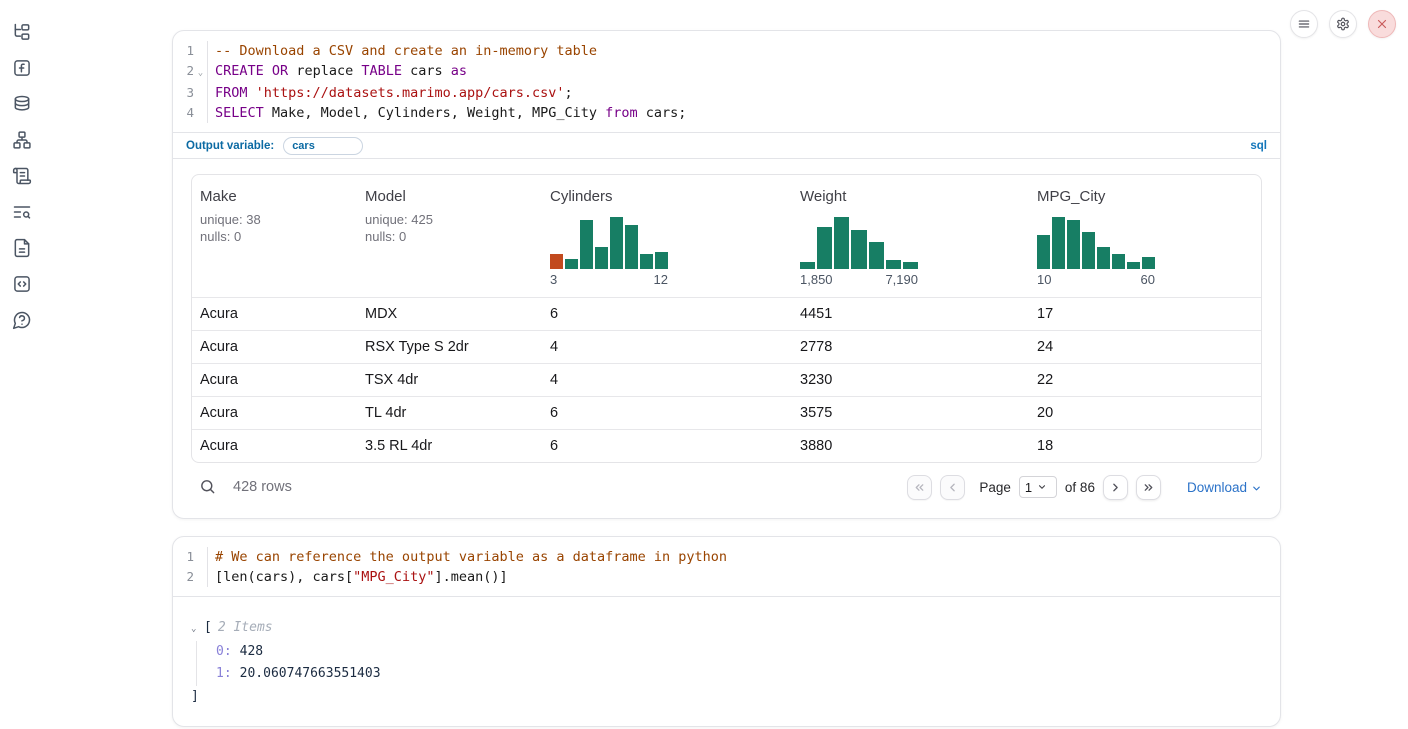  Describe the element at coordinates (323, 145) in the screenshot. I see `output-variable-input` at that location.